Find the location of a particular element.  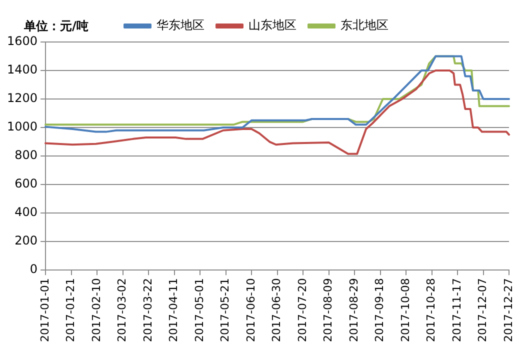

x-tick-label: 2017-11-17 is located at coordinates (457, 310).